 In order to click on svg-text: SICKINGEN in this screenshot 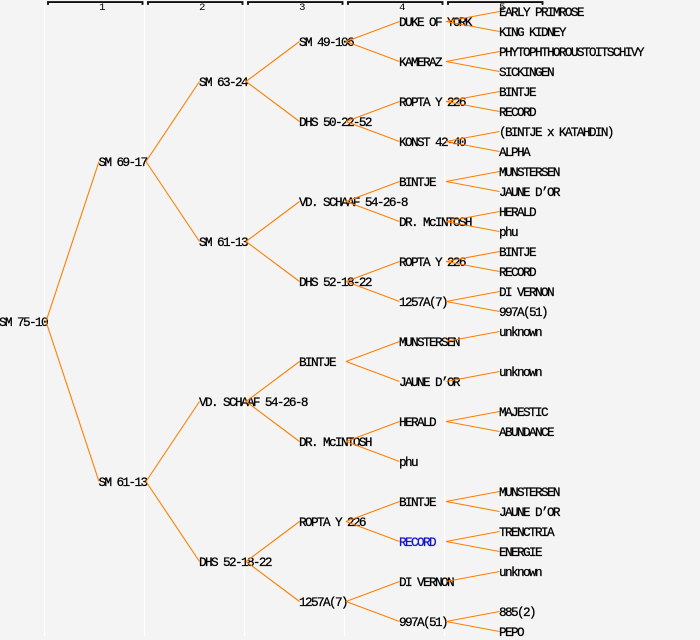, I will do `click(526, 72)`.